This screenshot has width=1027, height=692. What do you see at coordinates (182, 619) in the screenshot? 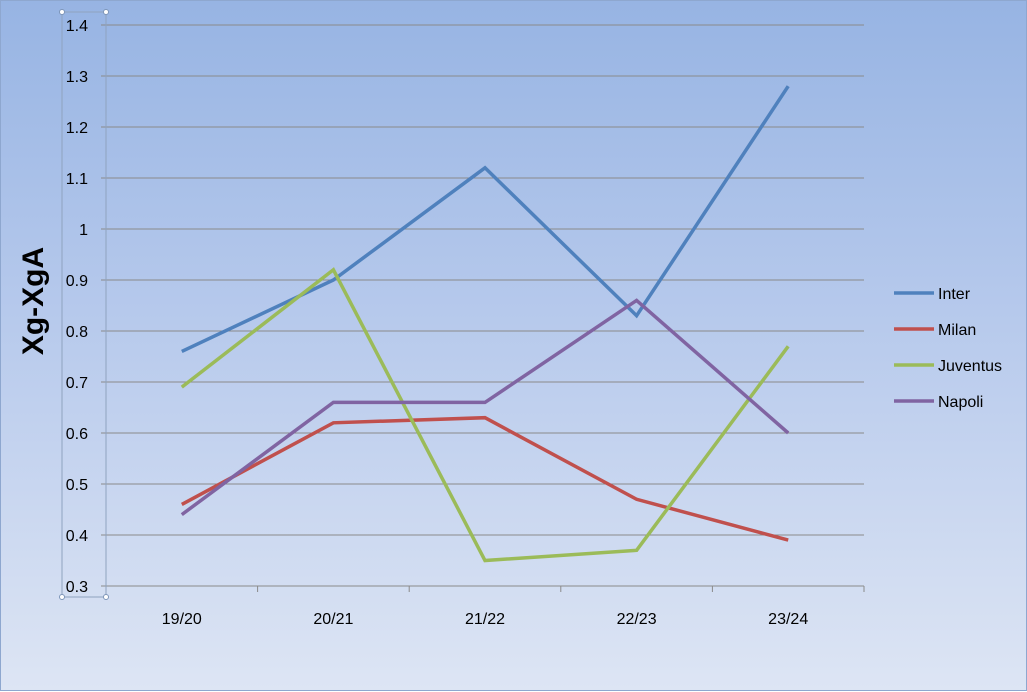
I see `x-tick-label: 19/20` at bounding box center [182, 619].